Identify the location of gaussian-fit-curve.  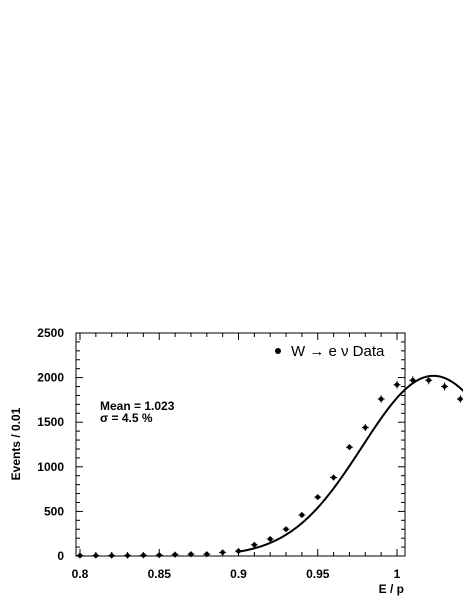
(350, 463).